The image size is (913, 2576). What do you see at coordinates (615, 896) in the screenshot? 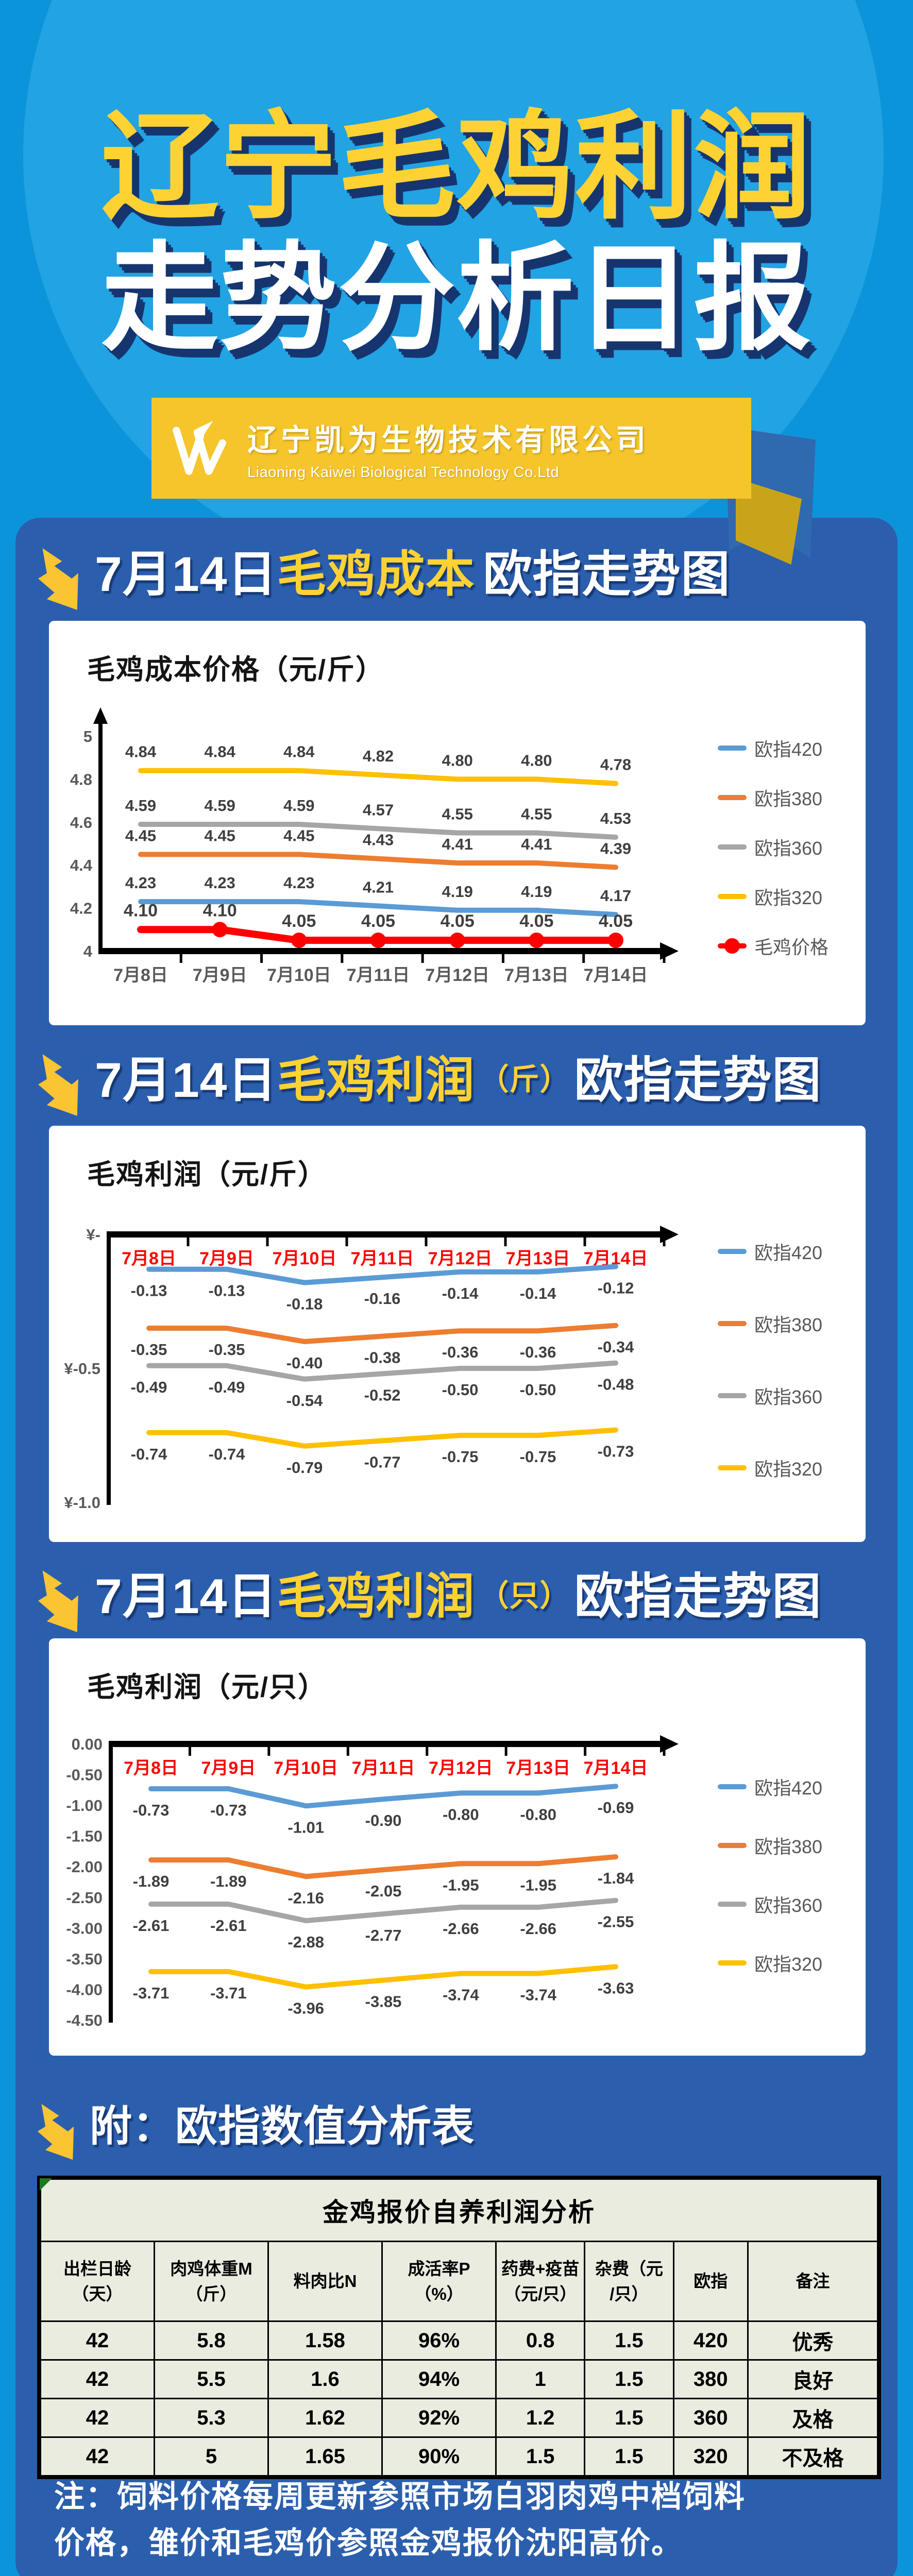
I see `svg-text: 4.17` at bounding box center [615, 896].